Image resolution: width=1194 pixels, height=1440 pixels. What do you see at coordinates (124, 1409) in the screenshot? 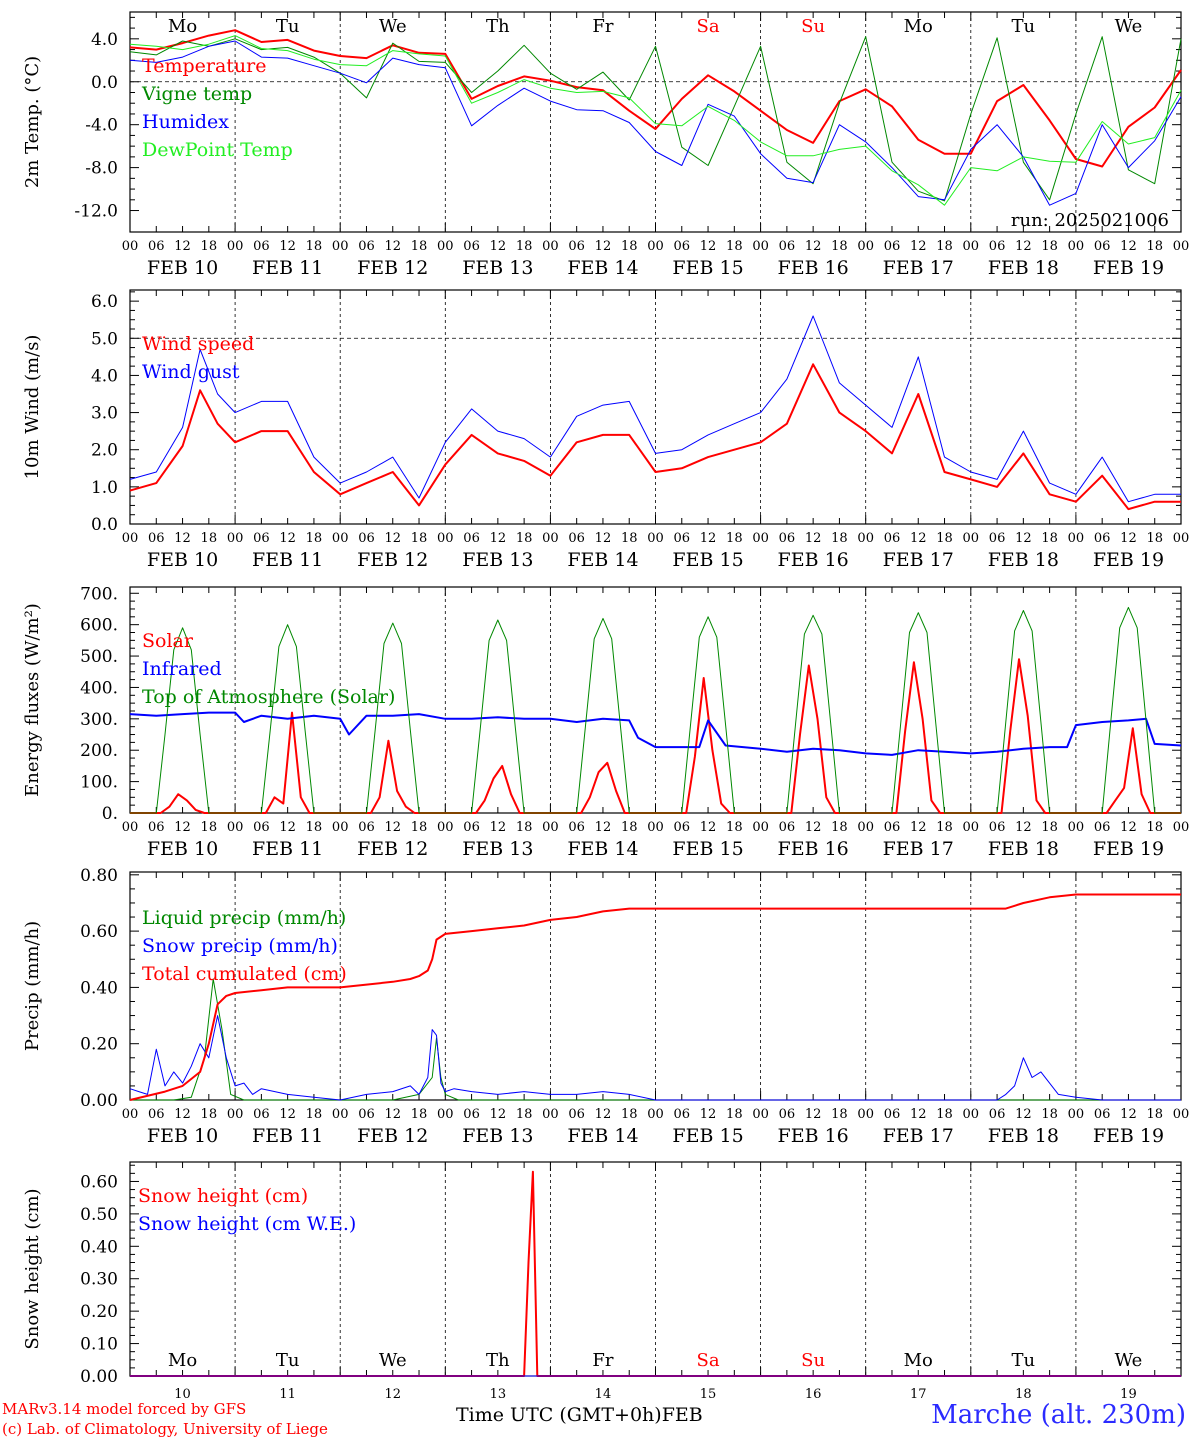
I see `model-credit: MARv3.14 model forced by GFS` at bounding box center [124, 1409].